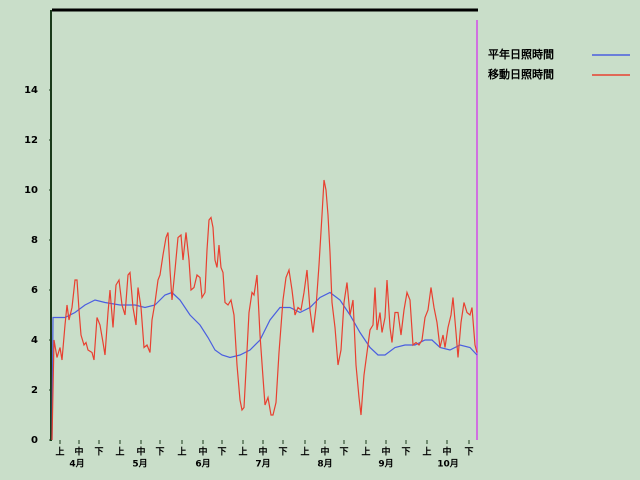 This screenshot has width=640, height=480. I want to click on month-label: 10月, so click(448, 464).